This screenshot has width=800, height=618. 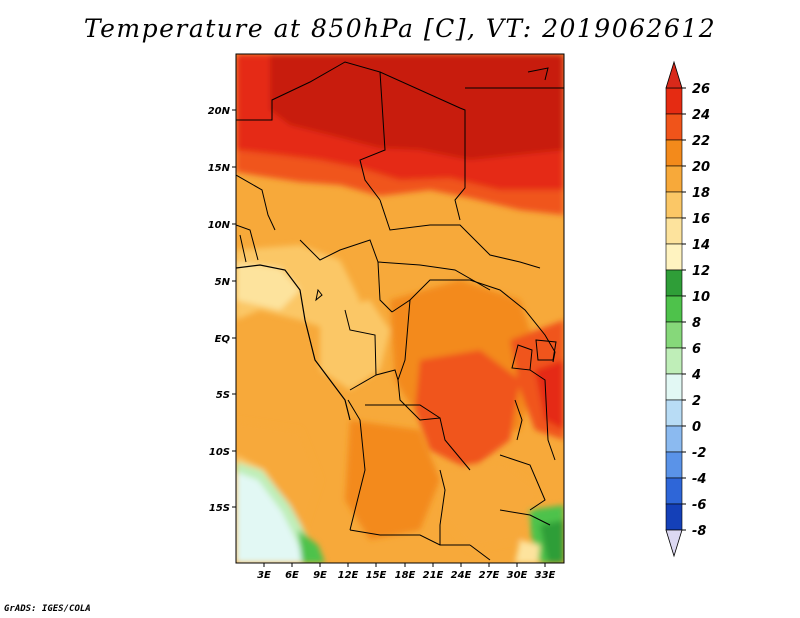 I want to click on lon-label: 15E, so click(x=376, y=575).